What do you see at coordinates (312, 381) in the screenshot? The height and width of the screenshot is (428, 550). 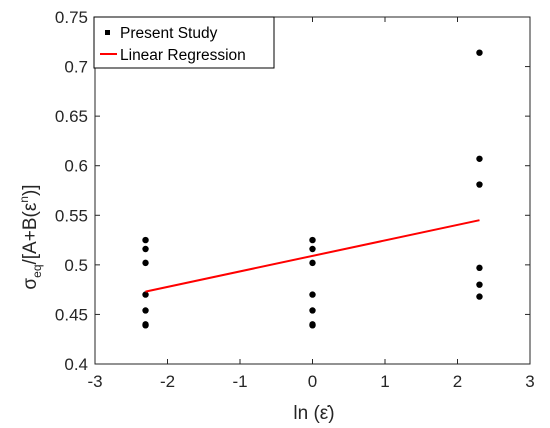 I see `x-tick-label: 0` at bounding box center [312, 381].